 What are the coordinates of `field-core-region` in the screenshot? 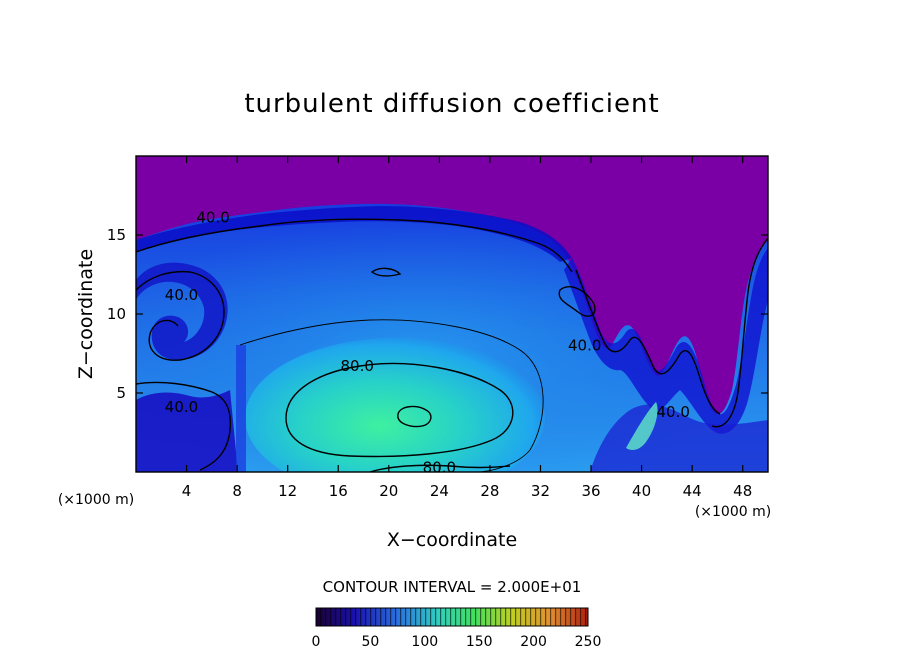 It's located at (395, 405).